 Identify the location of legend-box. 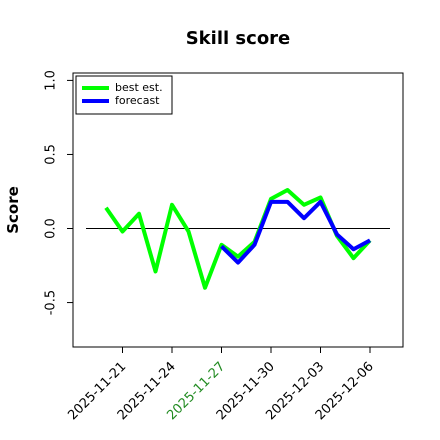
(124, 95).